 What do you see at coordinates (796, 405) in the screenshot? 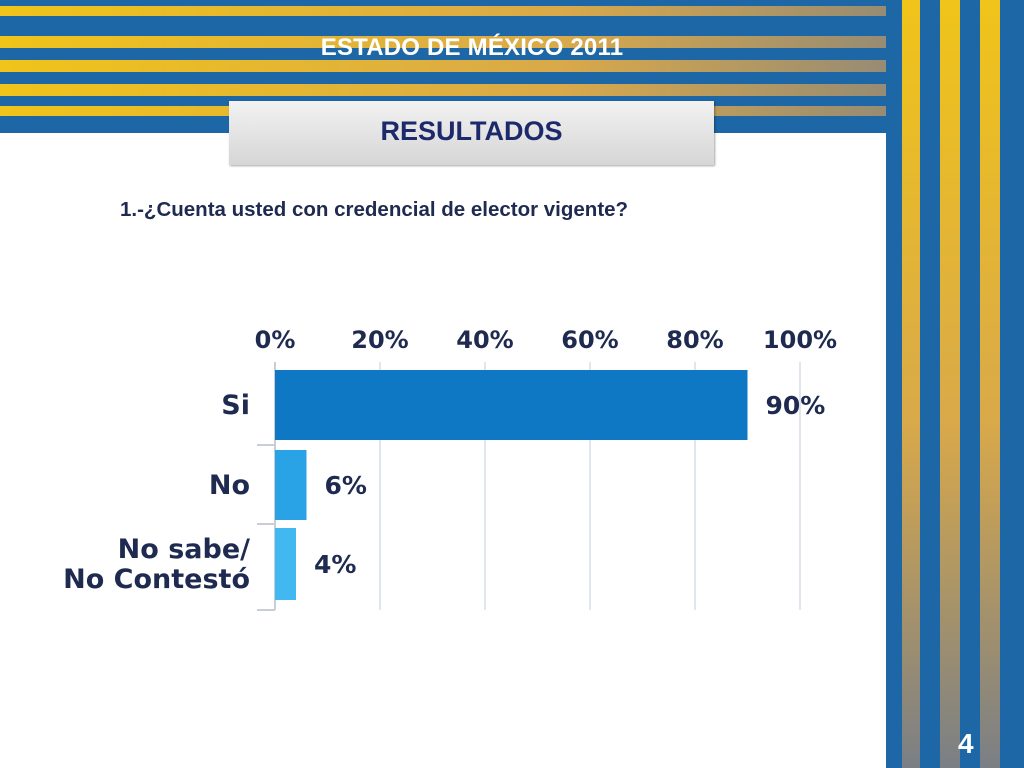
I see `value-label: 90%` at bounding box center [796, 405].